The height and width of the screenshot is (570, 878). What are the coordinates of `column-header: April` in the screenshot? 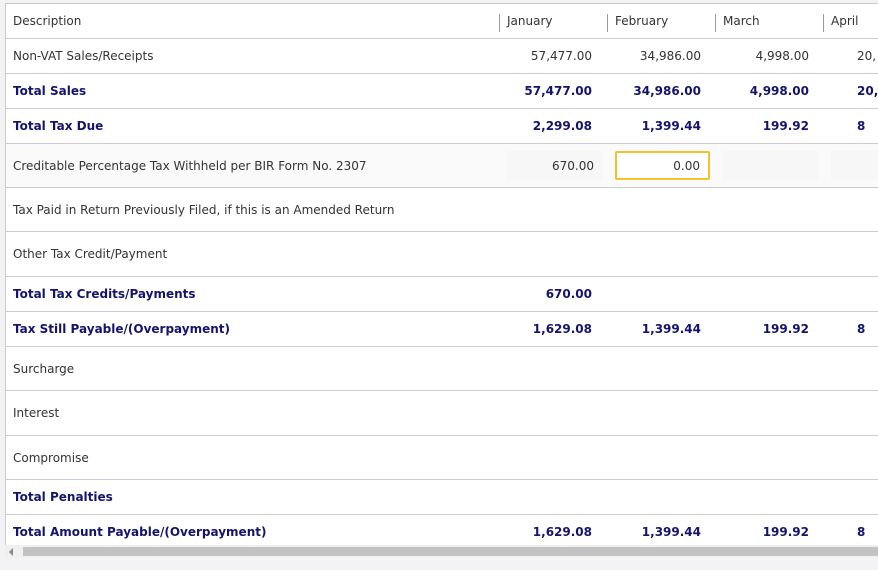 It's located at (845, 21).